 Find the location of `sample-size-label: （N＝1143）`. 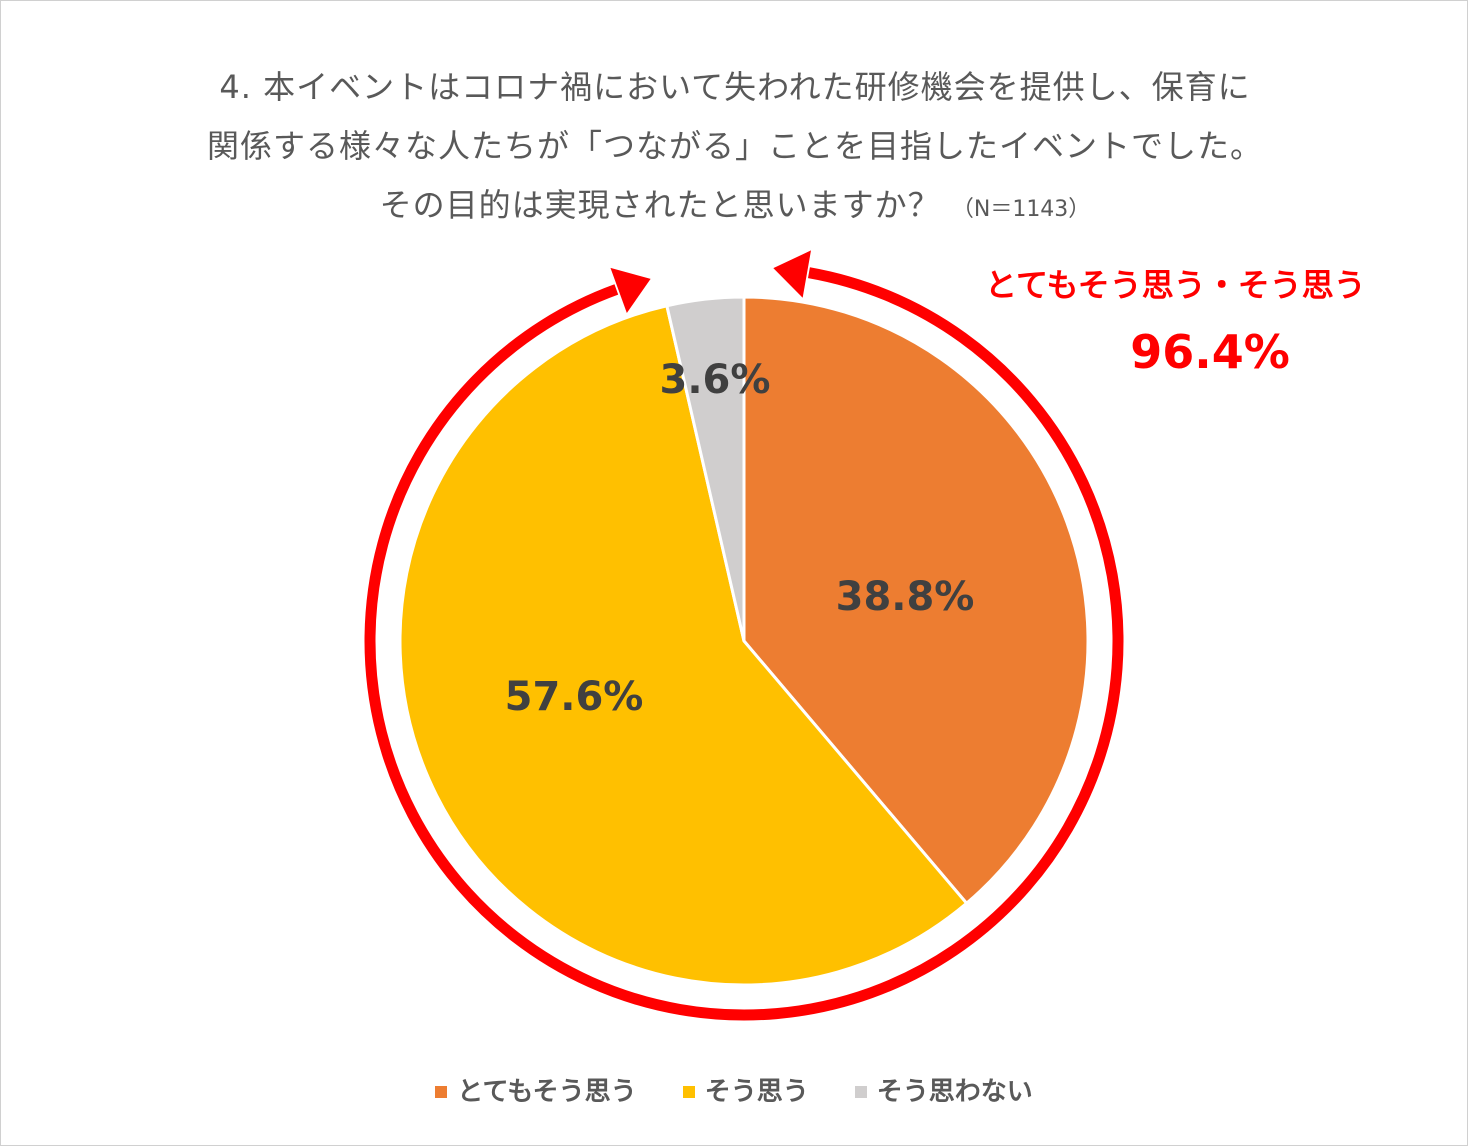

sample-size-label: （N＝1143） is located at coordinates (1021, 209).